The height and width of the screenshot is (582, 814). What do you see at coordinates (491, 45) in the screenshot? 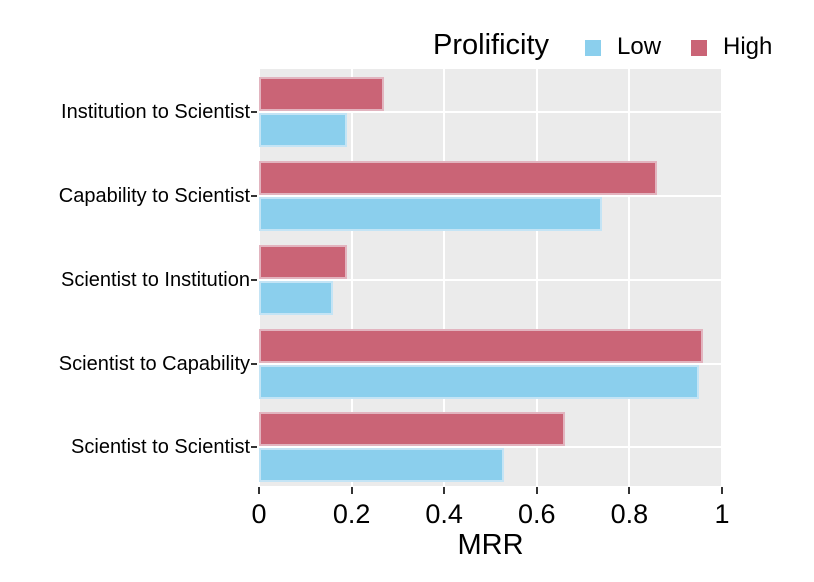
I see `legend-title: Prolificity` at bounding box center [491, 45].